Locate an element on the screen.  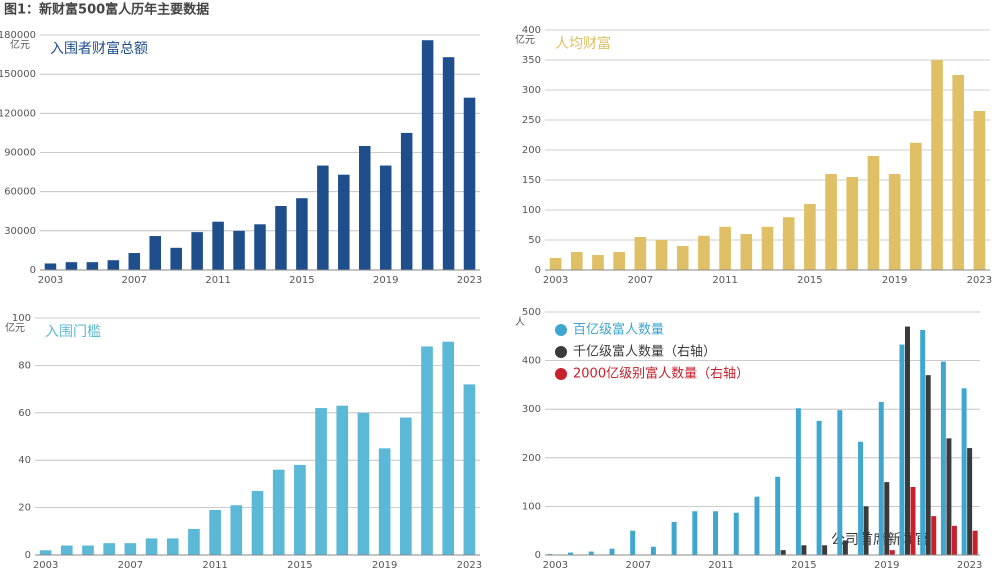
y-tick-label: 120000 is located at coordinates (18, 113).